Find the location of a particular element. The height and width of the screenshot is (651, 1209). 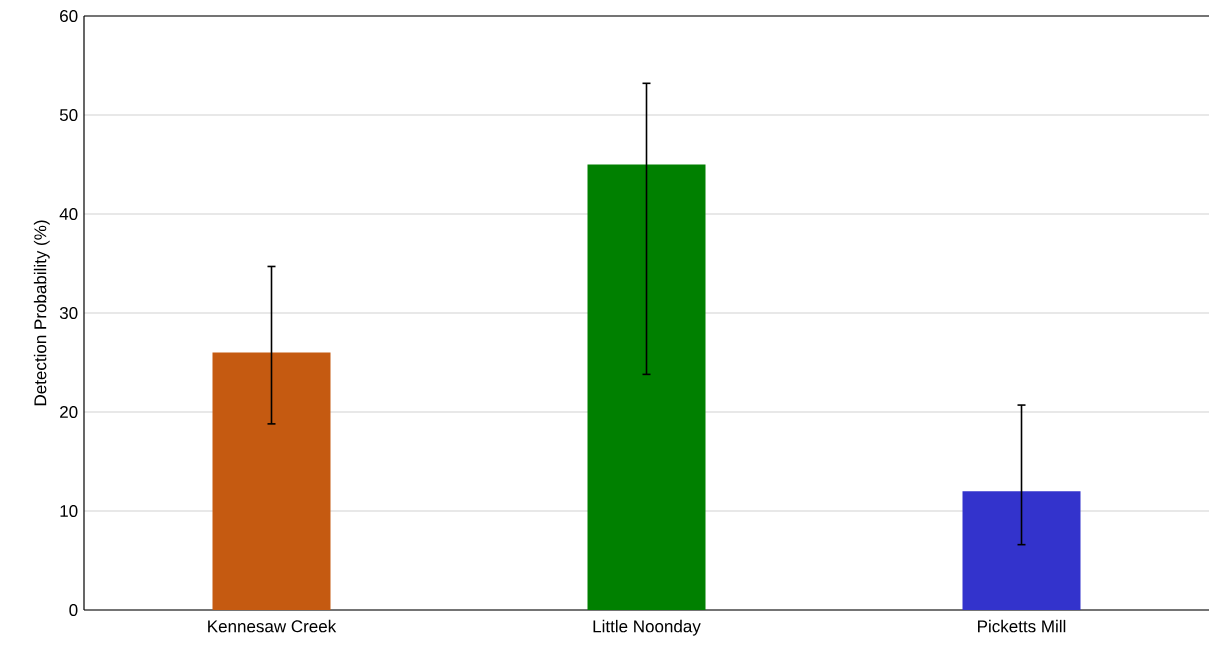

y-tick-label: 60 is located at coordinates (69, 16).